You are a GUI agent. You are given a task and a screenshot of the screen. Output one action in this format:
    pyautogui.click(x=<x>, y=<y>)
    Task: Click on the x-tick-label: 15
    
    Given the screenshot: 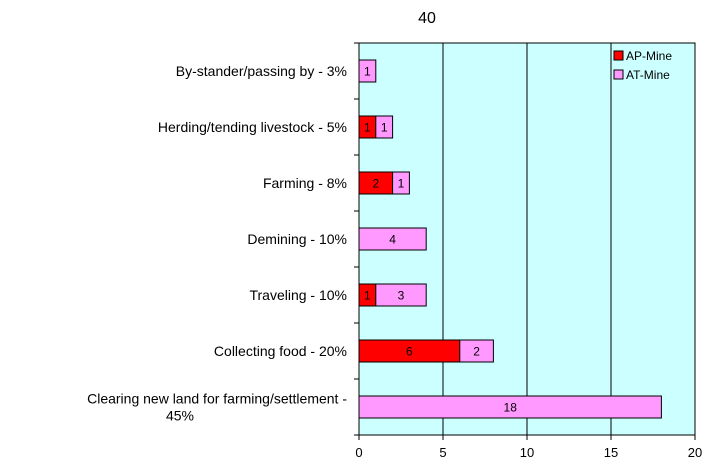 What is the action you would take?
    pyautogui.click(x=611, y=452)
    